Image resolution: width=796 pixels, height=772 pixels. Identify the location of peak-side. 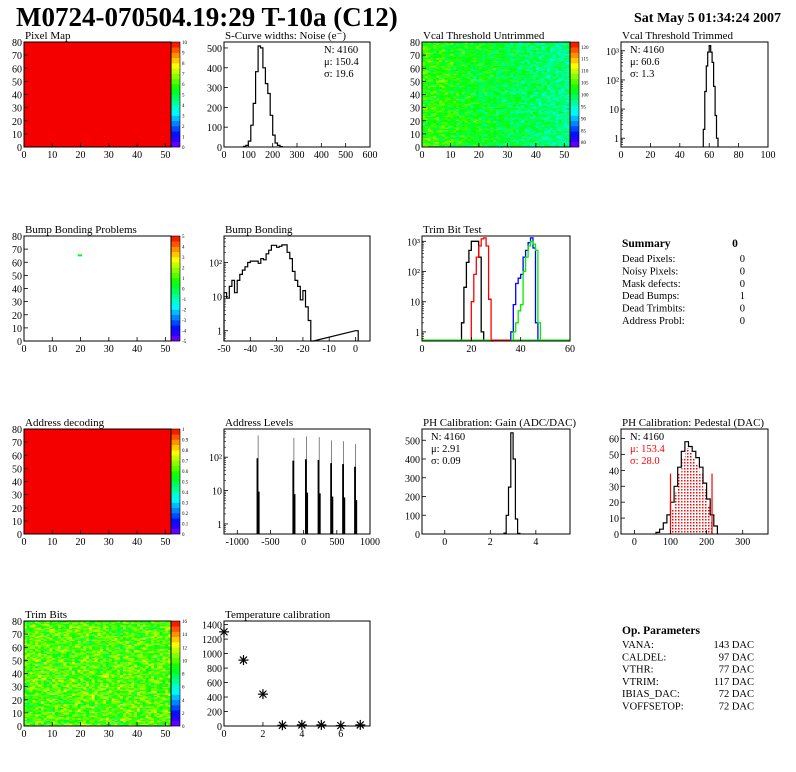
(293, 497).